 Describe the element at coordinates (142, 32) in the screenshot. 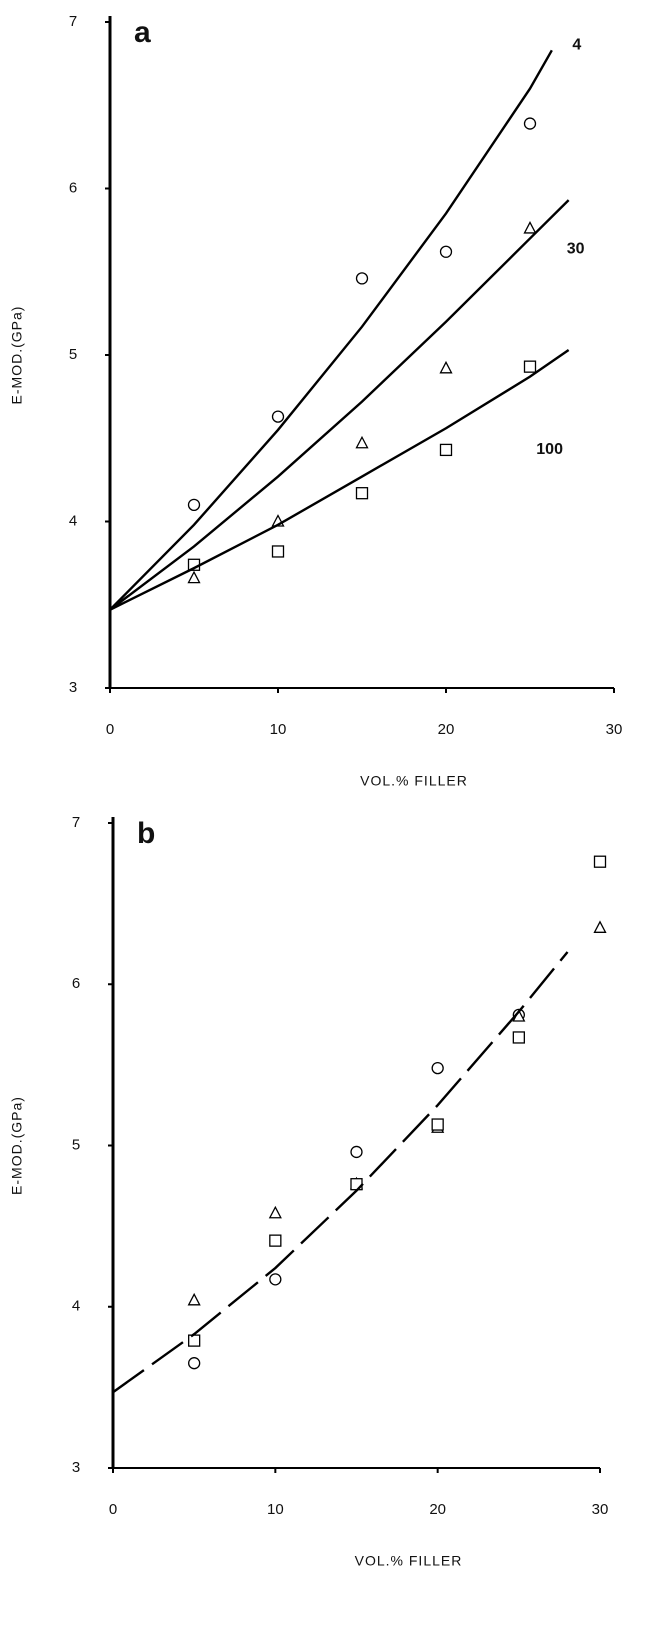

I see `panel-label: a` at that location.